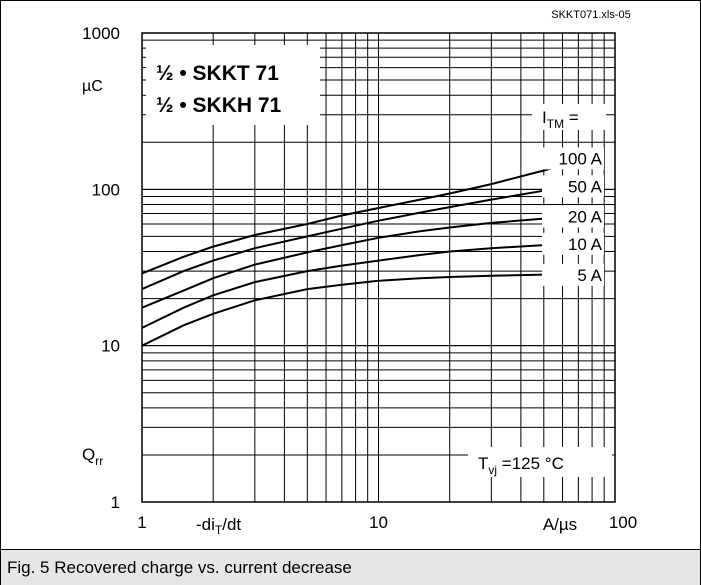  What do you see at coordinates (560, 524) in the screenshot?
I see `x-axis-unit: A/µs` at bounding box center [560, 524].